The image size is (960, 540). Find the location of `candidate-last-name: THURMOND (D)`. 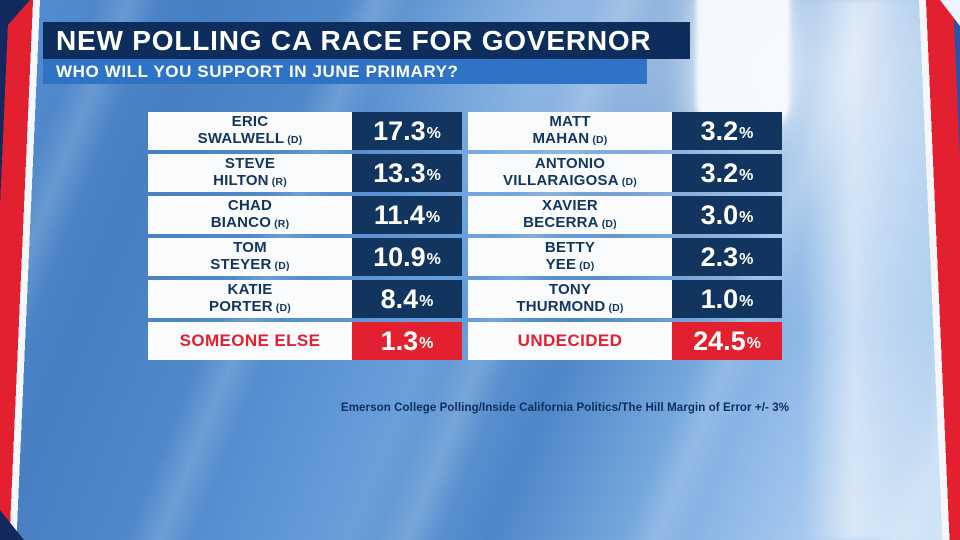

candidate-last-name: THURMOND (D) is located at coordinates (570, 306).